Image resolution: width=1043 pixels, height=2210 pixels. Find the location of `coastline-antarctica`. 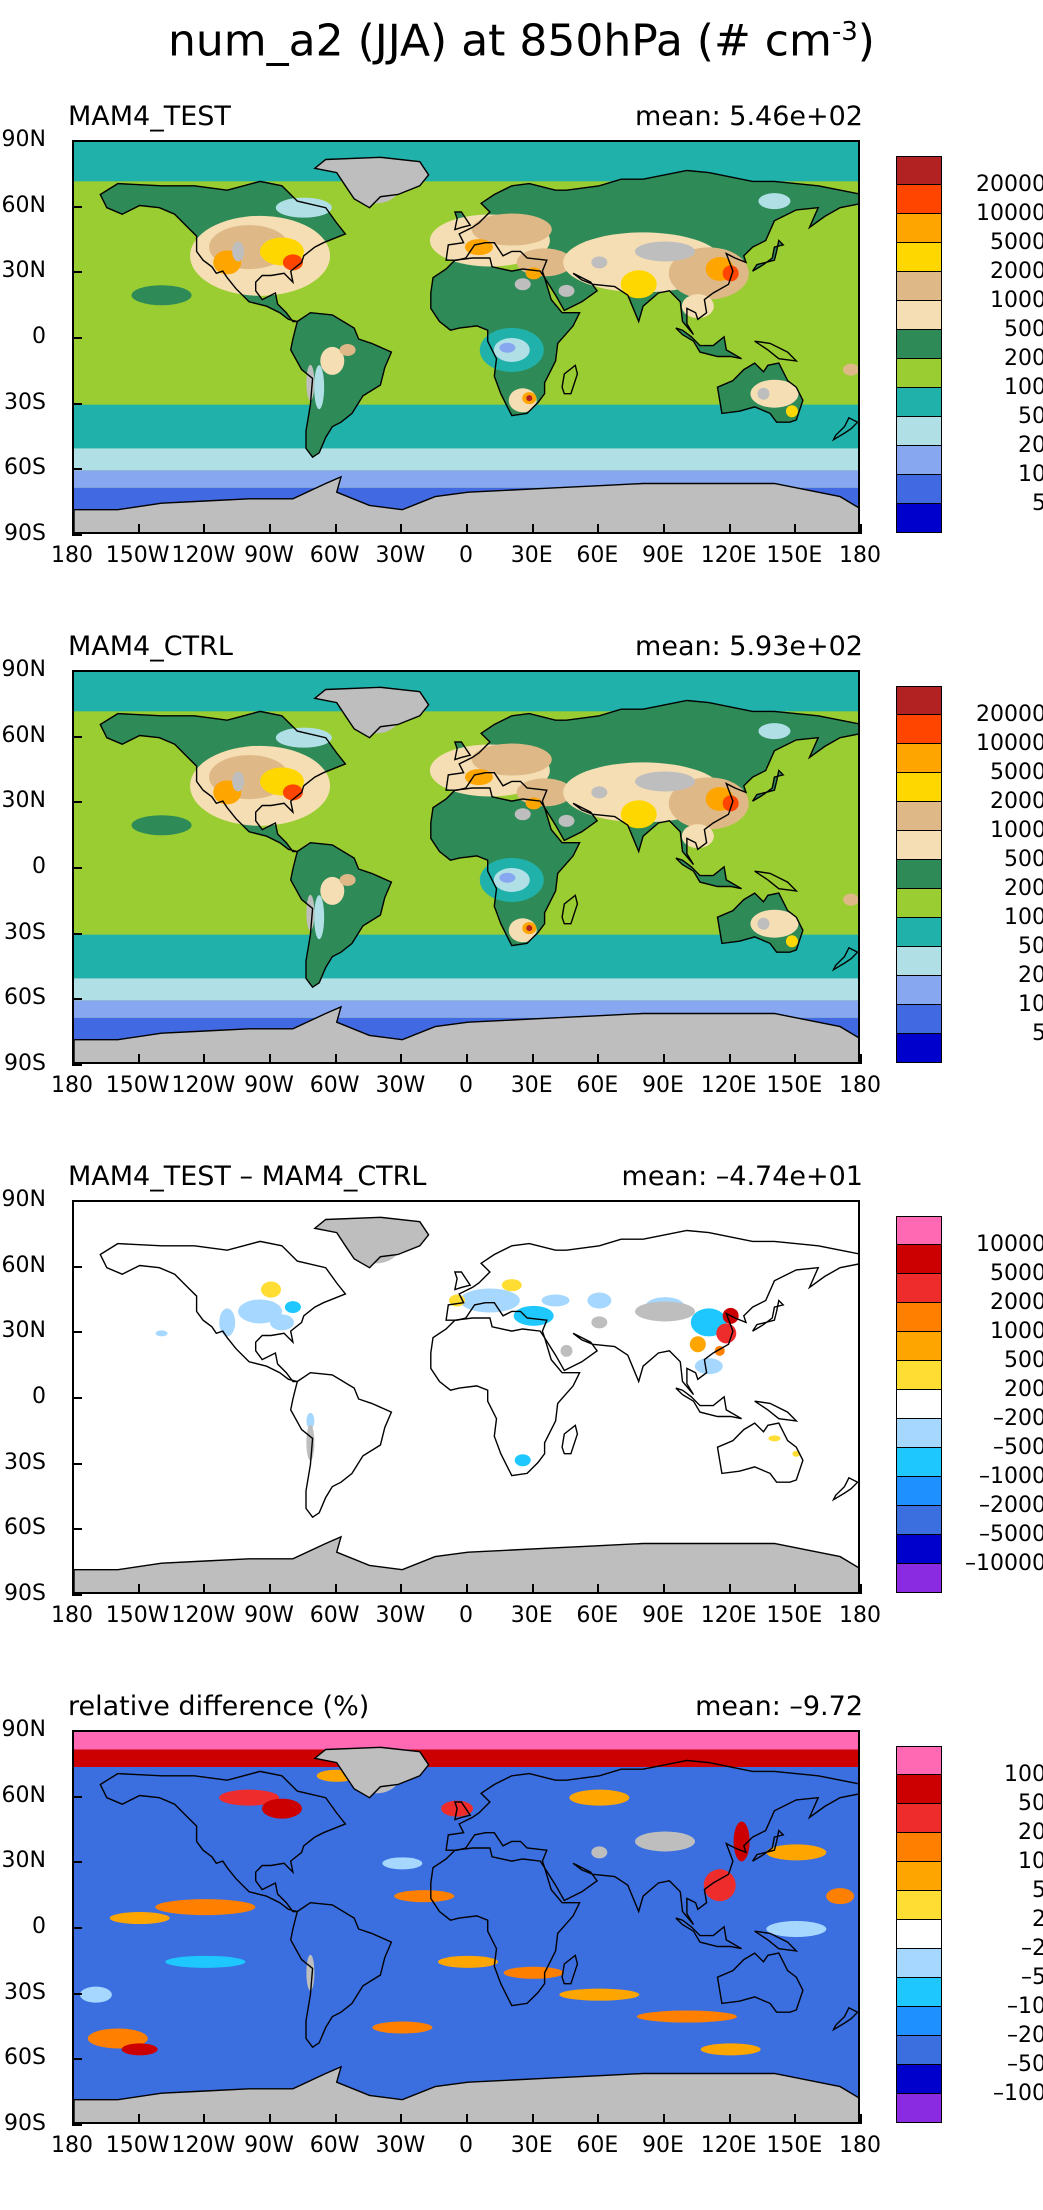

coastline-antarctica is located at coordinates (466, 503).